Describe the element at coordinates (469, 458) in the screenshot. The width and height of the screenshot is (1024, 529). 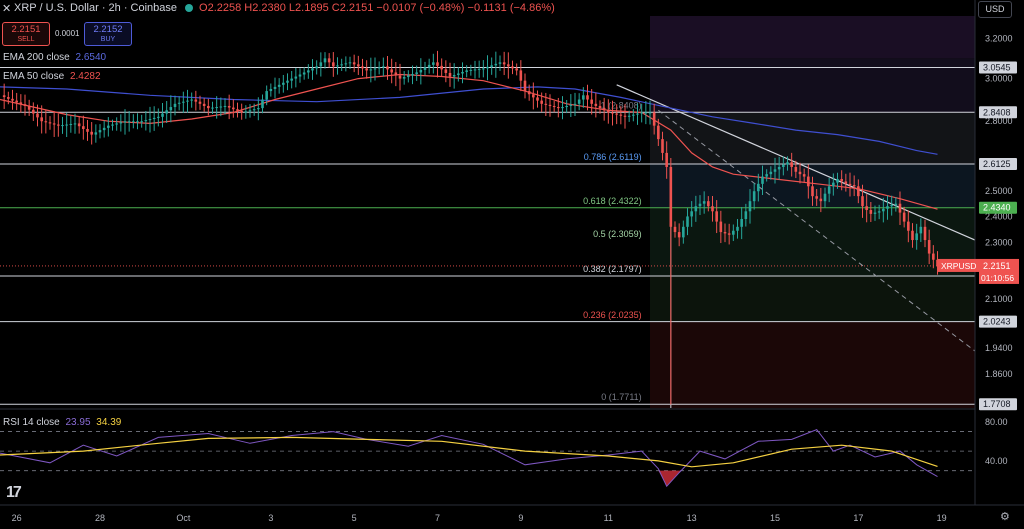
I see `rsi-line` at that location.